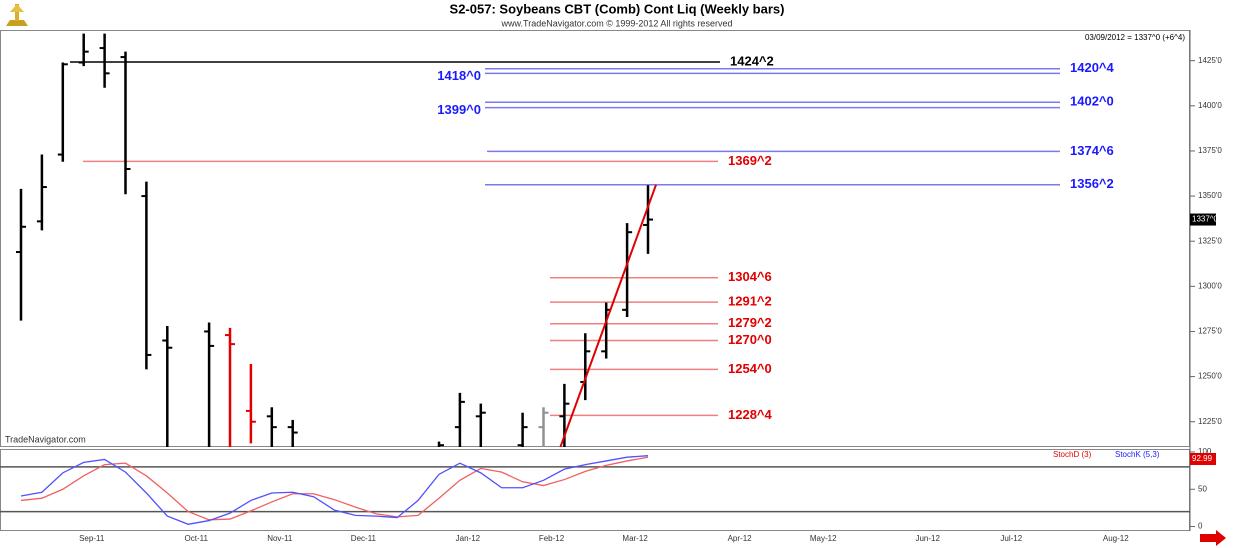 This screenshot has height=548, width=1234. Describe the element at coordinates (1200, 526) in the screenshot. I see `y-tick-label: 0` at that location.